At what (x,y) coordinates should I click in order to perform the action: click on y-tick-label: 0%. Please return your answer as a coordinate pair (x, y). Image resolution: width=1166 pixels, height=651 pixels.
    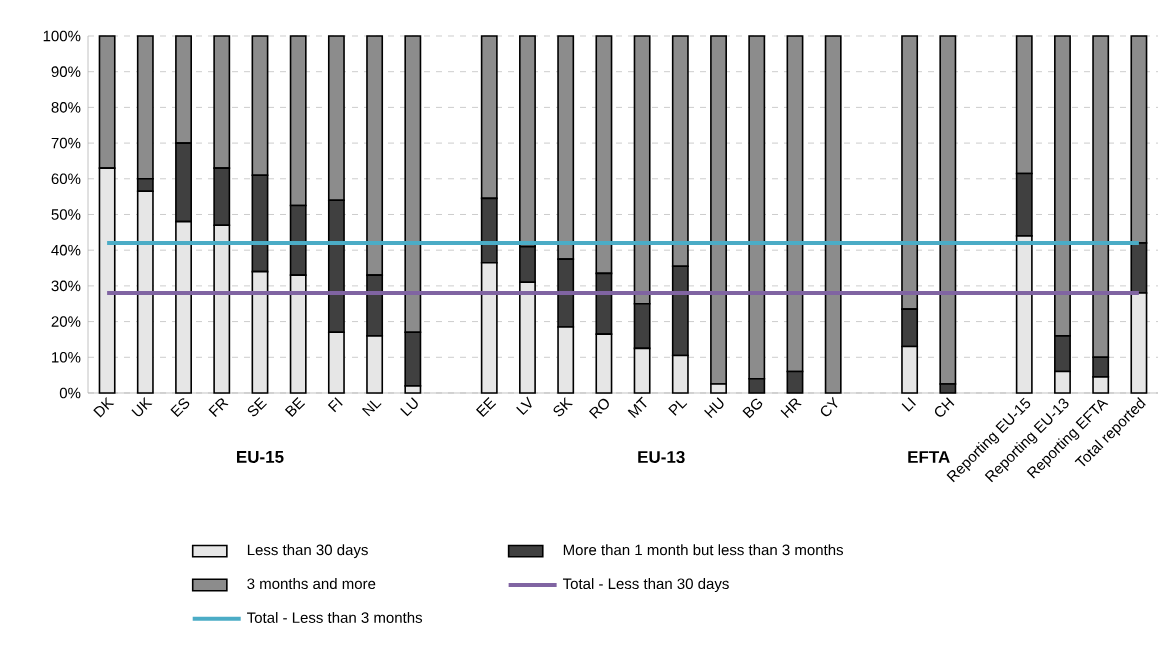
    Looking at the image, I should click on (70, 393).